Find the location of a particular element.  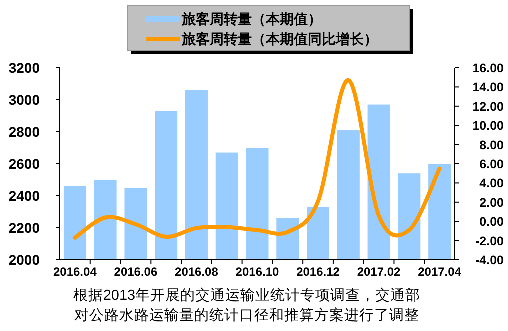

y2-tick-label: 6.00 is located at coordinates (492, 165).